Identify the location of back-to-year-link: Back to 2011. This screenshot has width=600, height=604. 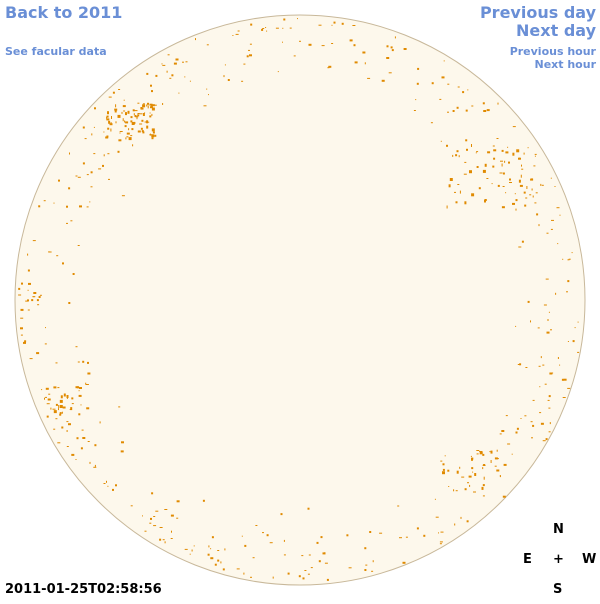
(64, 12).